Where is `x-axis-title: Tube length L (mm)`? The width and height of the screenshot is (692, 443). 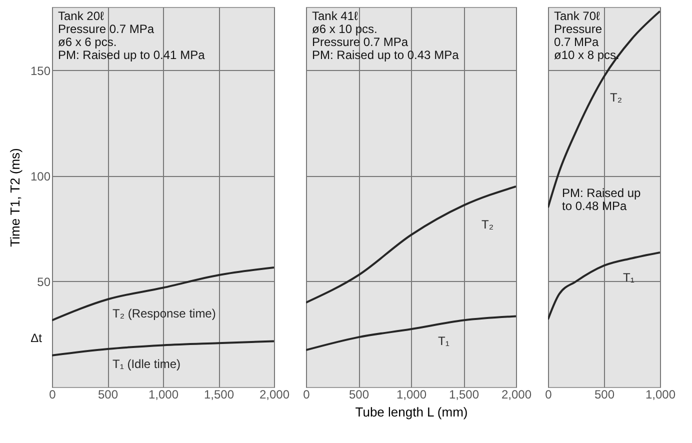 x-axis-title: Tube length L (mm) is located at coordinates (411, 412).